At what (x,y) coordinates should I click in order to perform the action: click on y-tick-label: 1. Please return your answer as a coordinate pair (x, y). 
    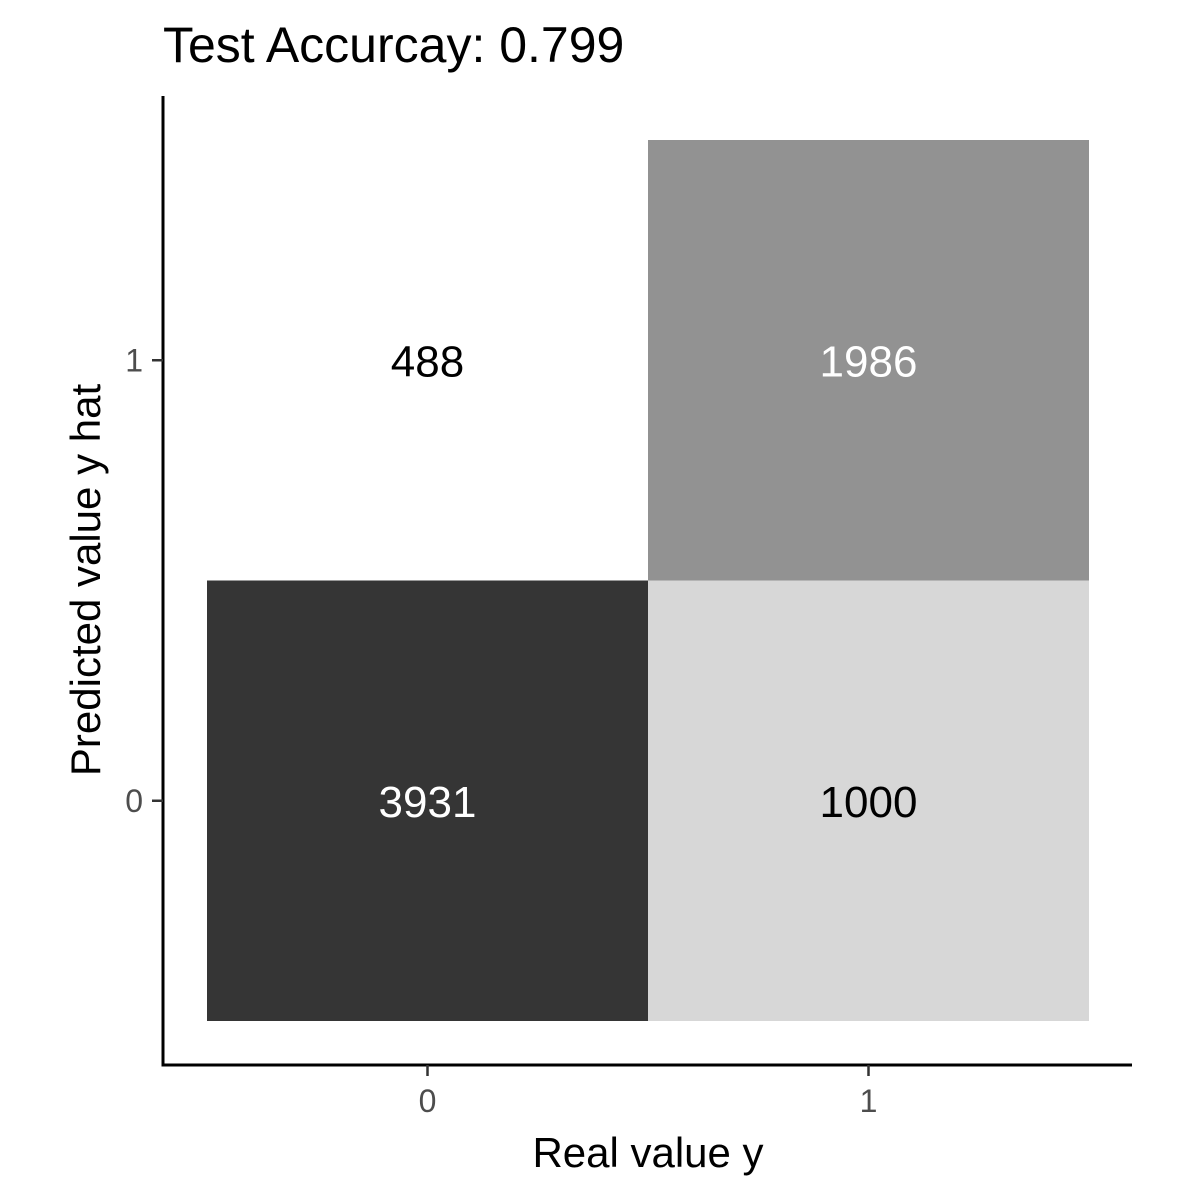
    Looking at the image, I should click on (134, 360).